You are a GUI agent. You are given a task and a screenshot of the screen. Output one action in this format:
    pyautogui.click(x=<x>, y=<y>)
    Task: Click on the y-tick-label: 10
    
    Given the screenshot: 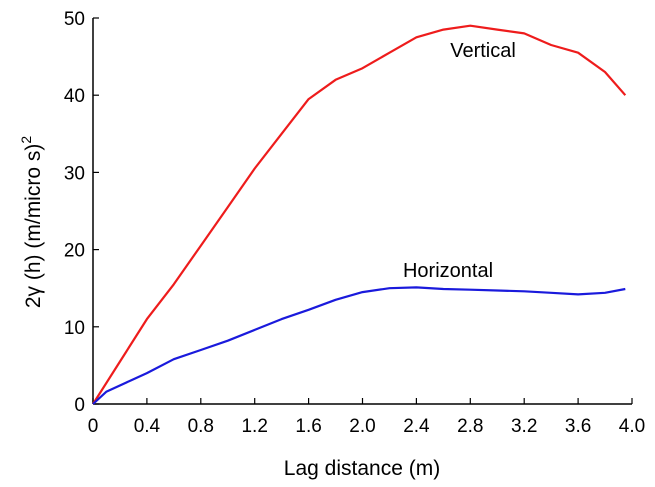 What is the action you would take?
    pyautogui.click(x=74, y=328)
    